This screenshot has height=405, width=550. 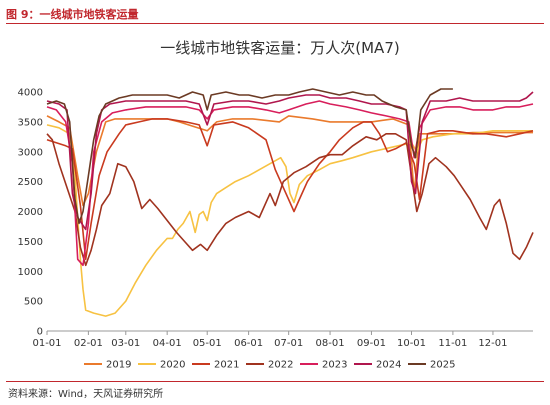 I want to click on x-tick-label: 05-01, so click(x=207, y=343).